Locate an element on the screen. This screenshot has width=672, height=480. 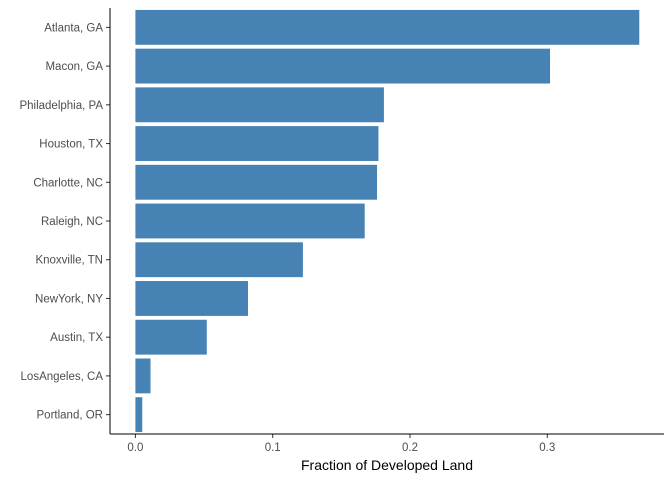
y-tick-label: Austin, TX is located at coordinates (76, 338).